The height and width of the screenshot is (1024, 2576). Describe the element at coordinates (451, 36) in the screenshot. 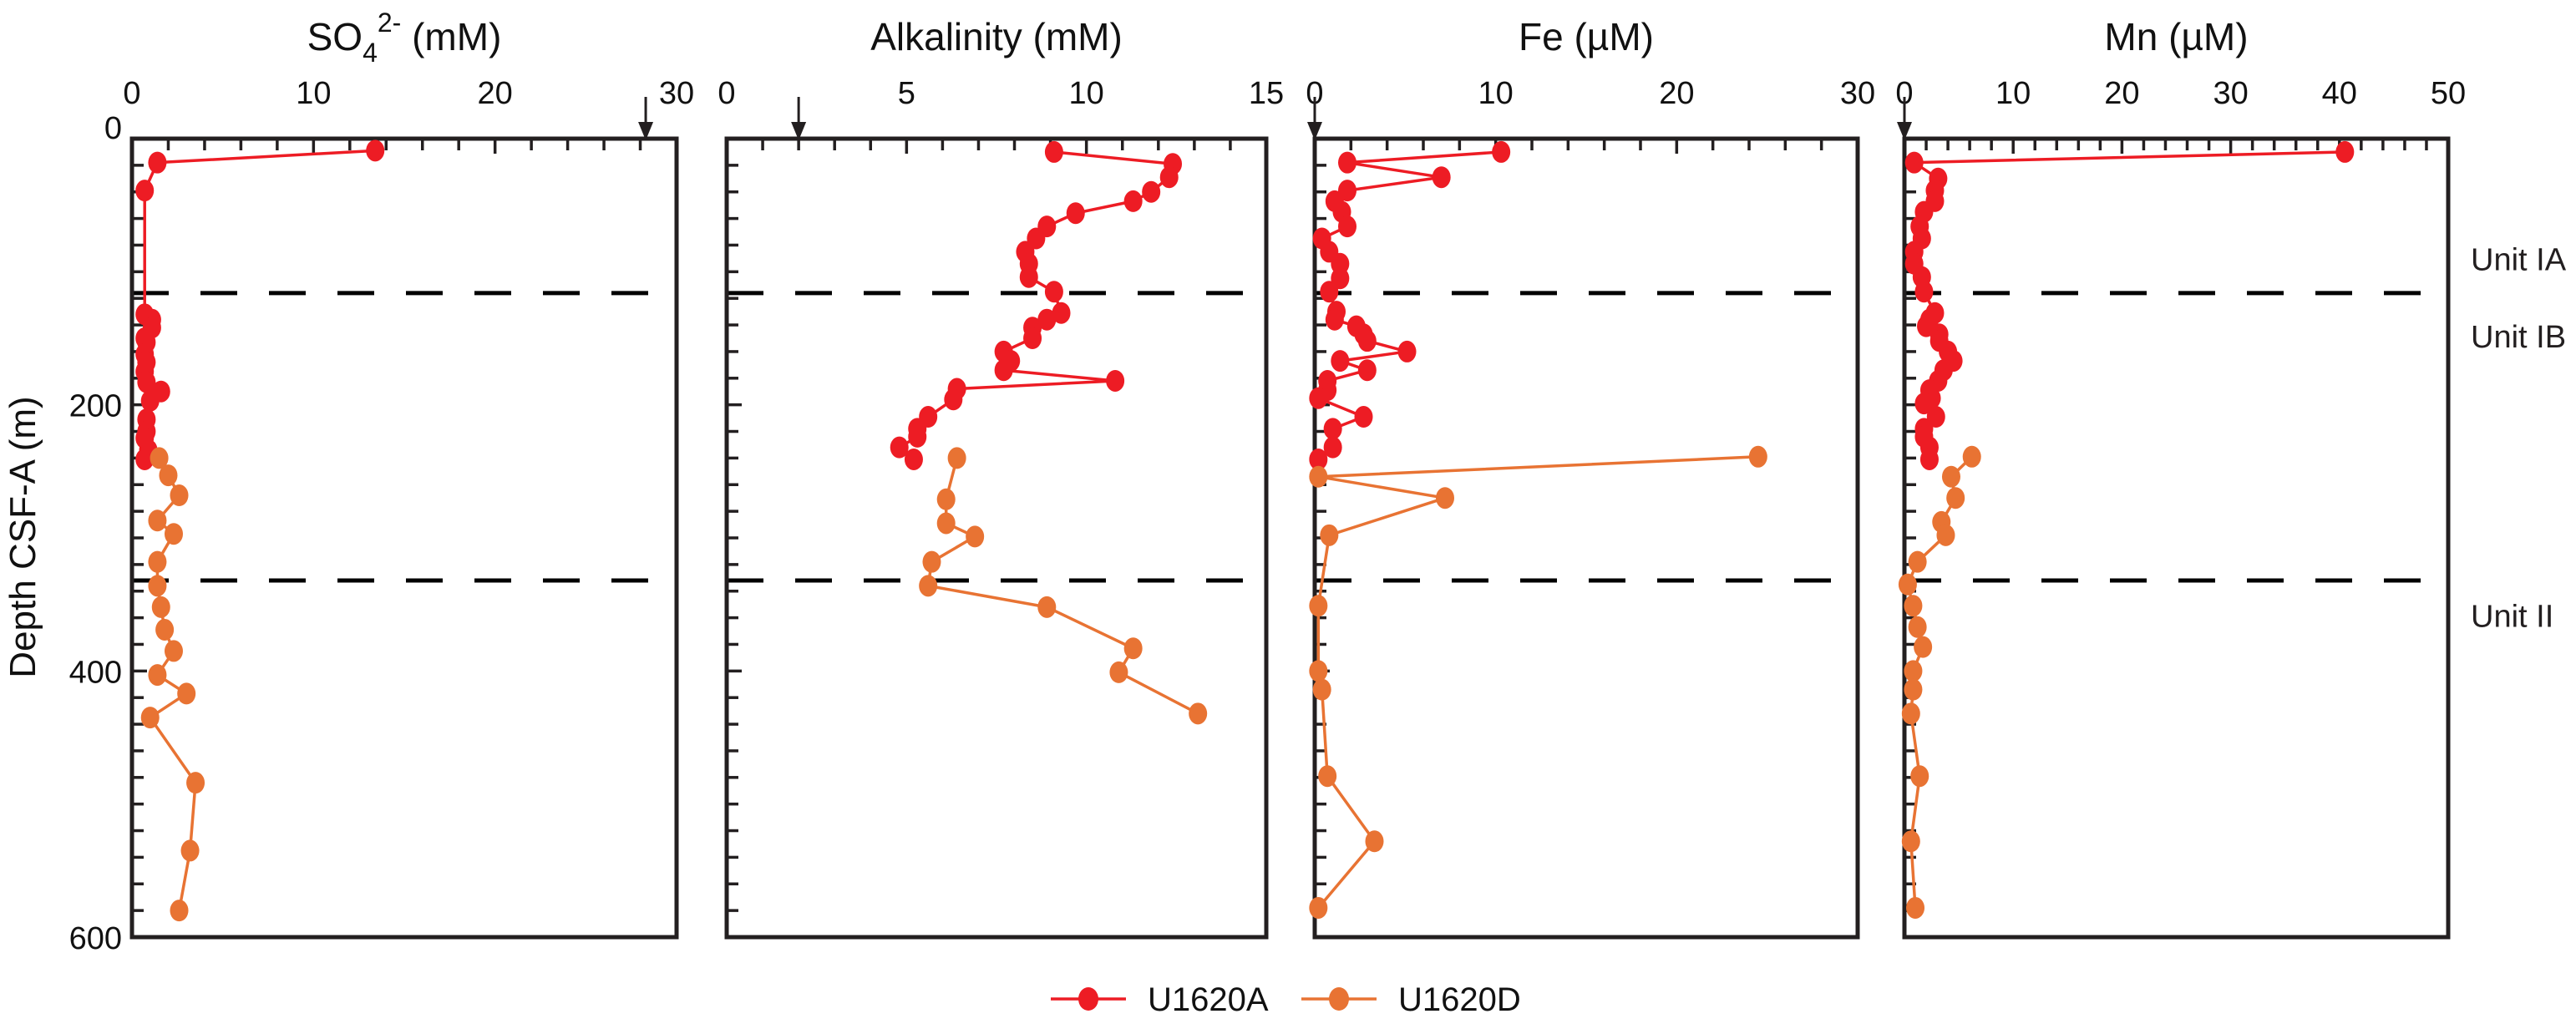

I see `title-unit: (mM)` at that location.